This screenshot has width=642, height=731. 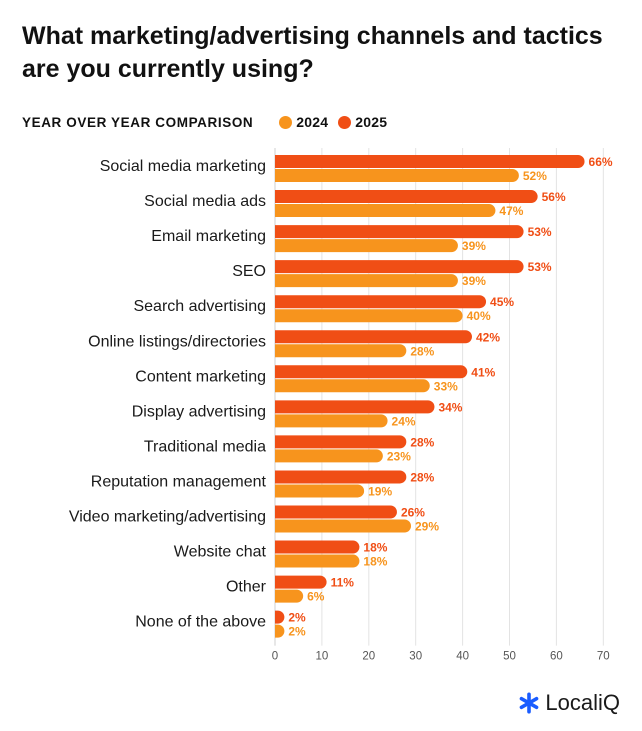 What do you see at coordinates (220, 552) in the screenshot?
I see `category-label: Website chat` at bounding box center [220, 552].